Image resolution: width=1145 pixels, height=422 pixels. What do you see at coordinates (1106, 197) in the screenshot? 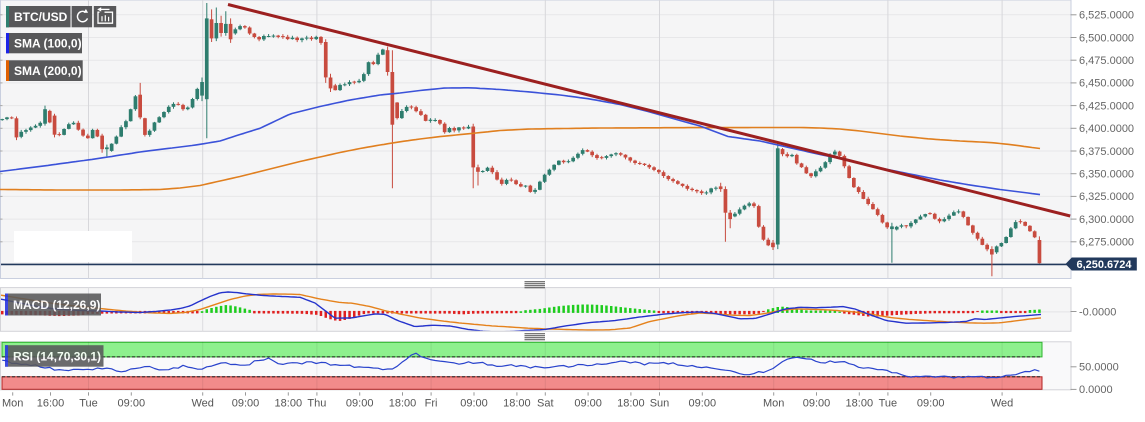
I see `svg-text: 6,325.0000` at bounding box center [1106, 197].